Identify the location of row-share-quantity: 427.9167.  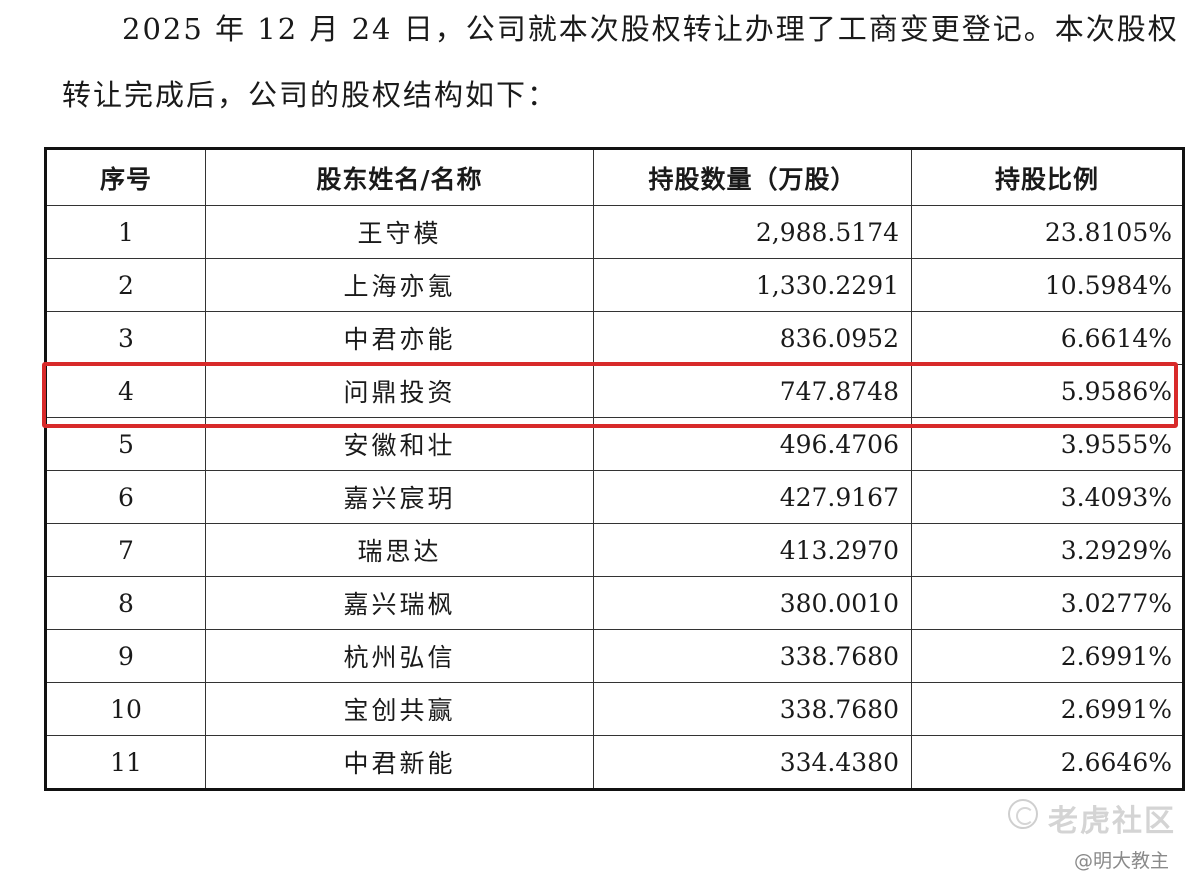
(752, 497).